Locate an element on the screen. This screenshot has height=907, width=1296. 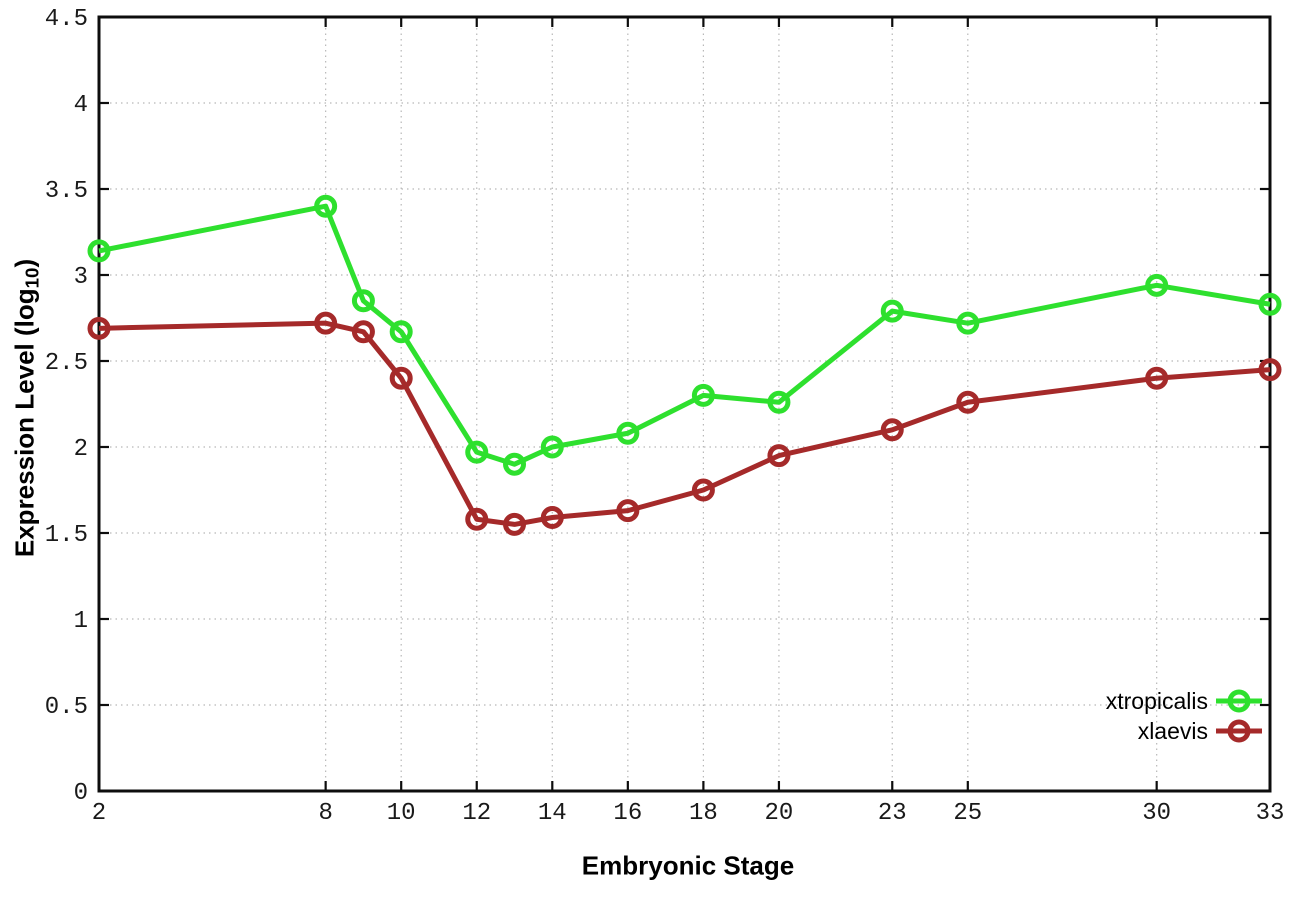
x-tick-label-18: 18 is located at coordinates (703, 813).